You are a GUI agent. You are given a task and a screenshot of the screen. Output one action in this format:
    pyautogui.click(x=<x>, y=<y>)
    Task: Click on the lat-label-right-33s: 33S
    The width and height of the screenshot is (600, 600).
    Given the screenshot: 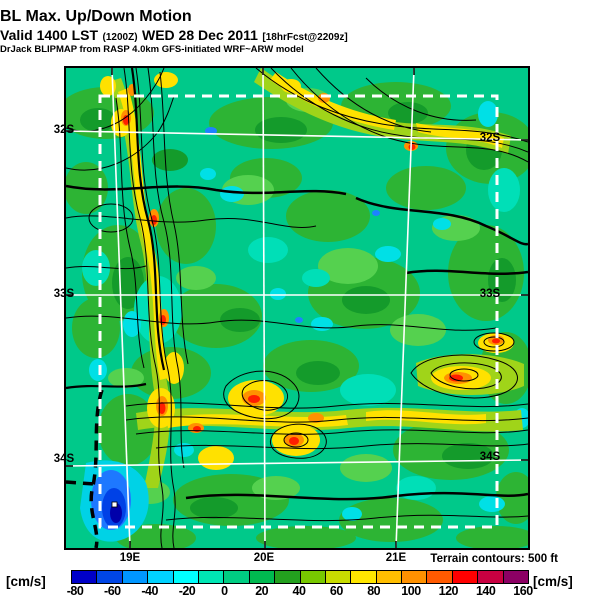 What is the action you would take?
    pyautogui.click(x=490, y=294)
    